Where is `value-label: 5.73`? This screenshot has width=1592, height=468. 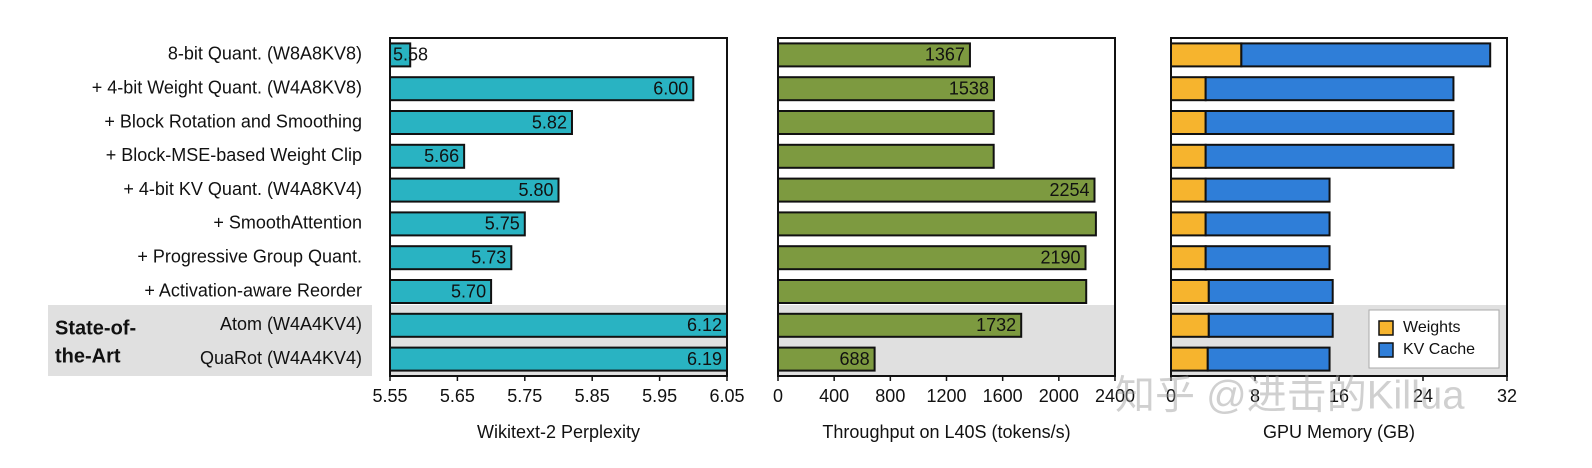
value-label: 5.73 is located at coordinates (488, 257).